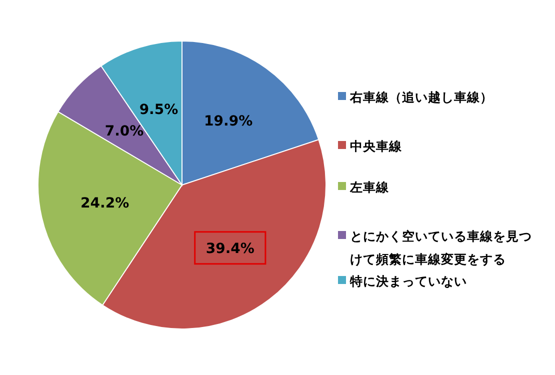  Describe the element at coordinates (408, 280) in the screenshot. I see `legend-label: 特に決まっていない` at that location.